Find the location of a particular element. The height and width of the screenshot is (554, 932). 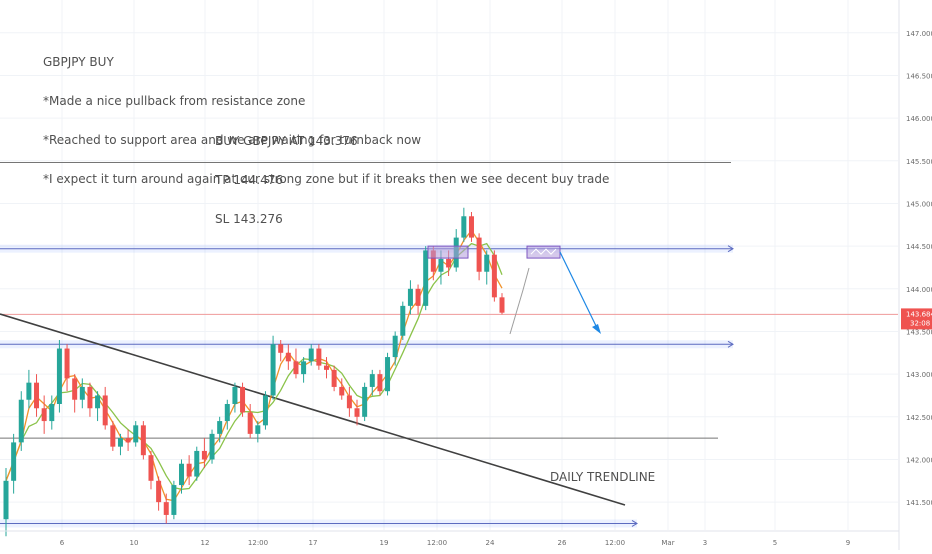

zone-box is located at coordinates (448, 252).